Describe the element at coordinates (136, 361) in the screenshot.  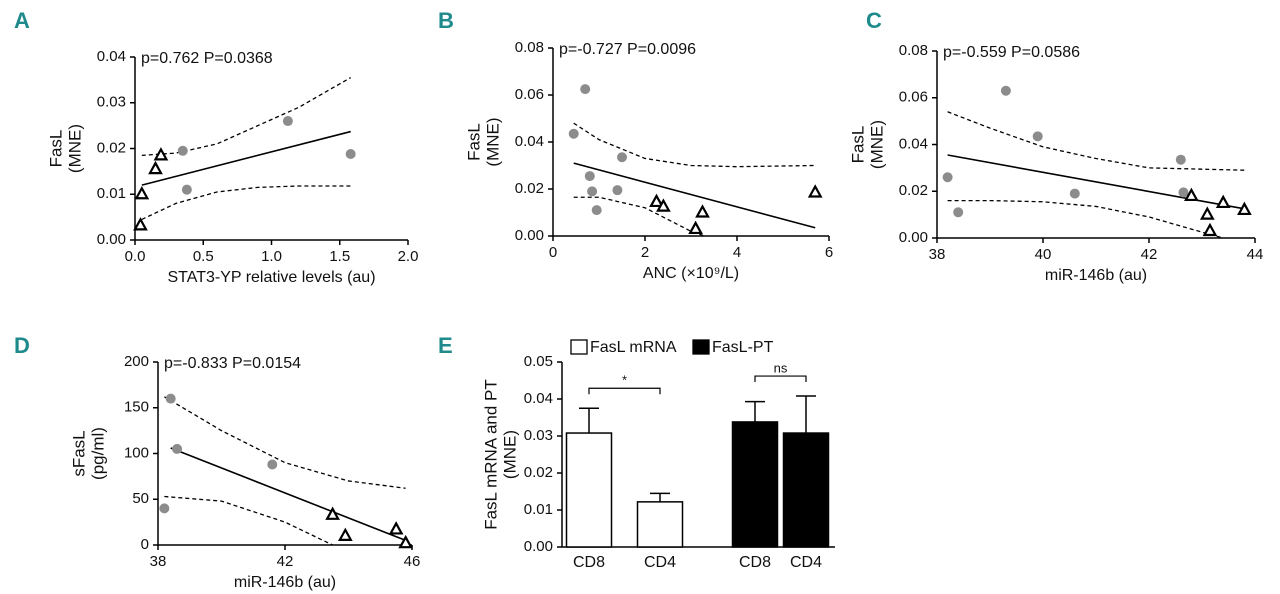
I see `y-tick-label: 200` at that location.